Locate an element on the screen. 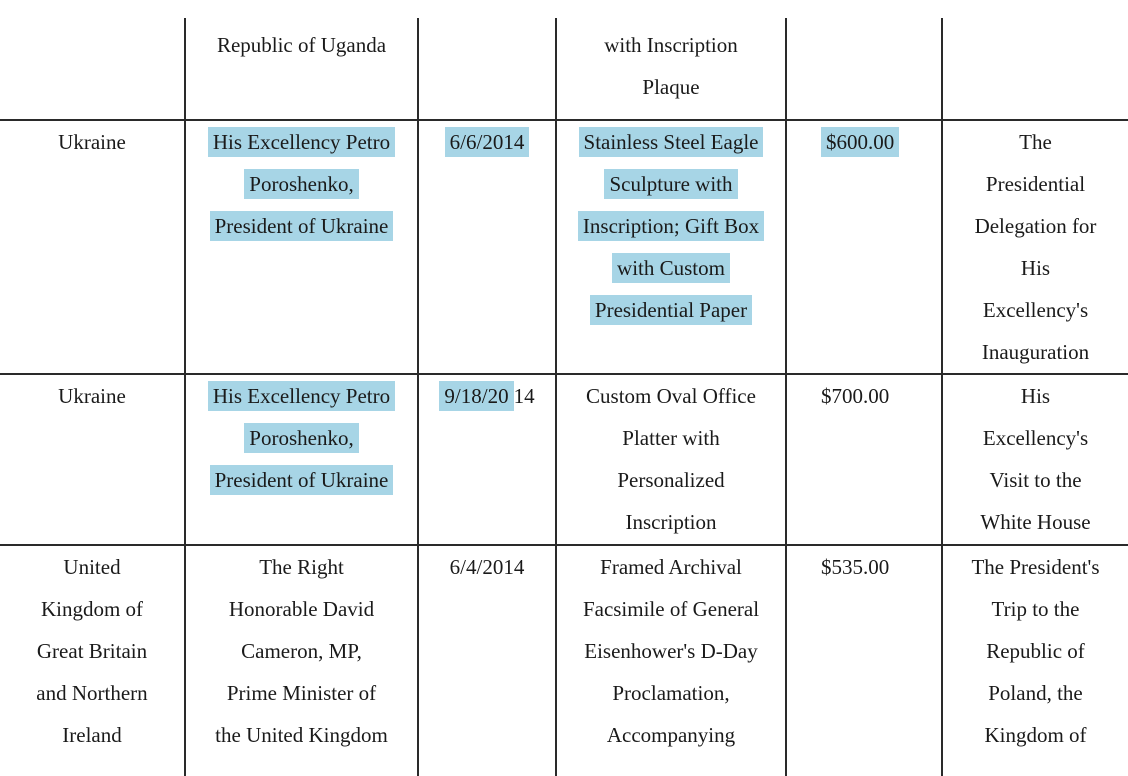 The image size is (1128, 776). text-line: Eisenhower's D-Day is located at coordinates (671, 651).